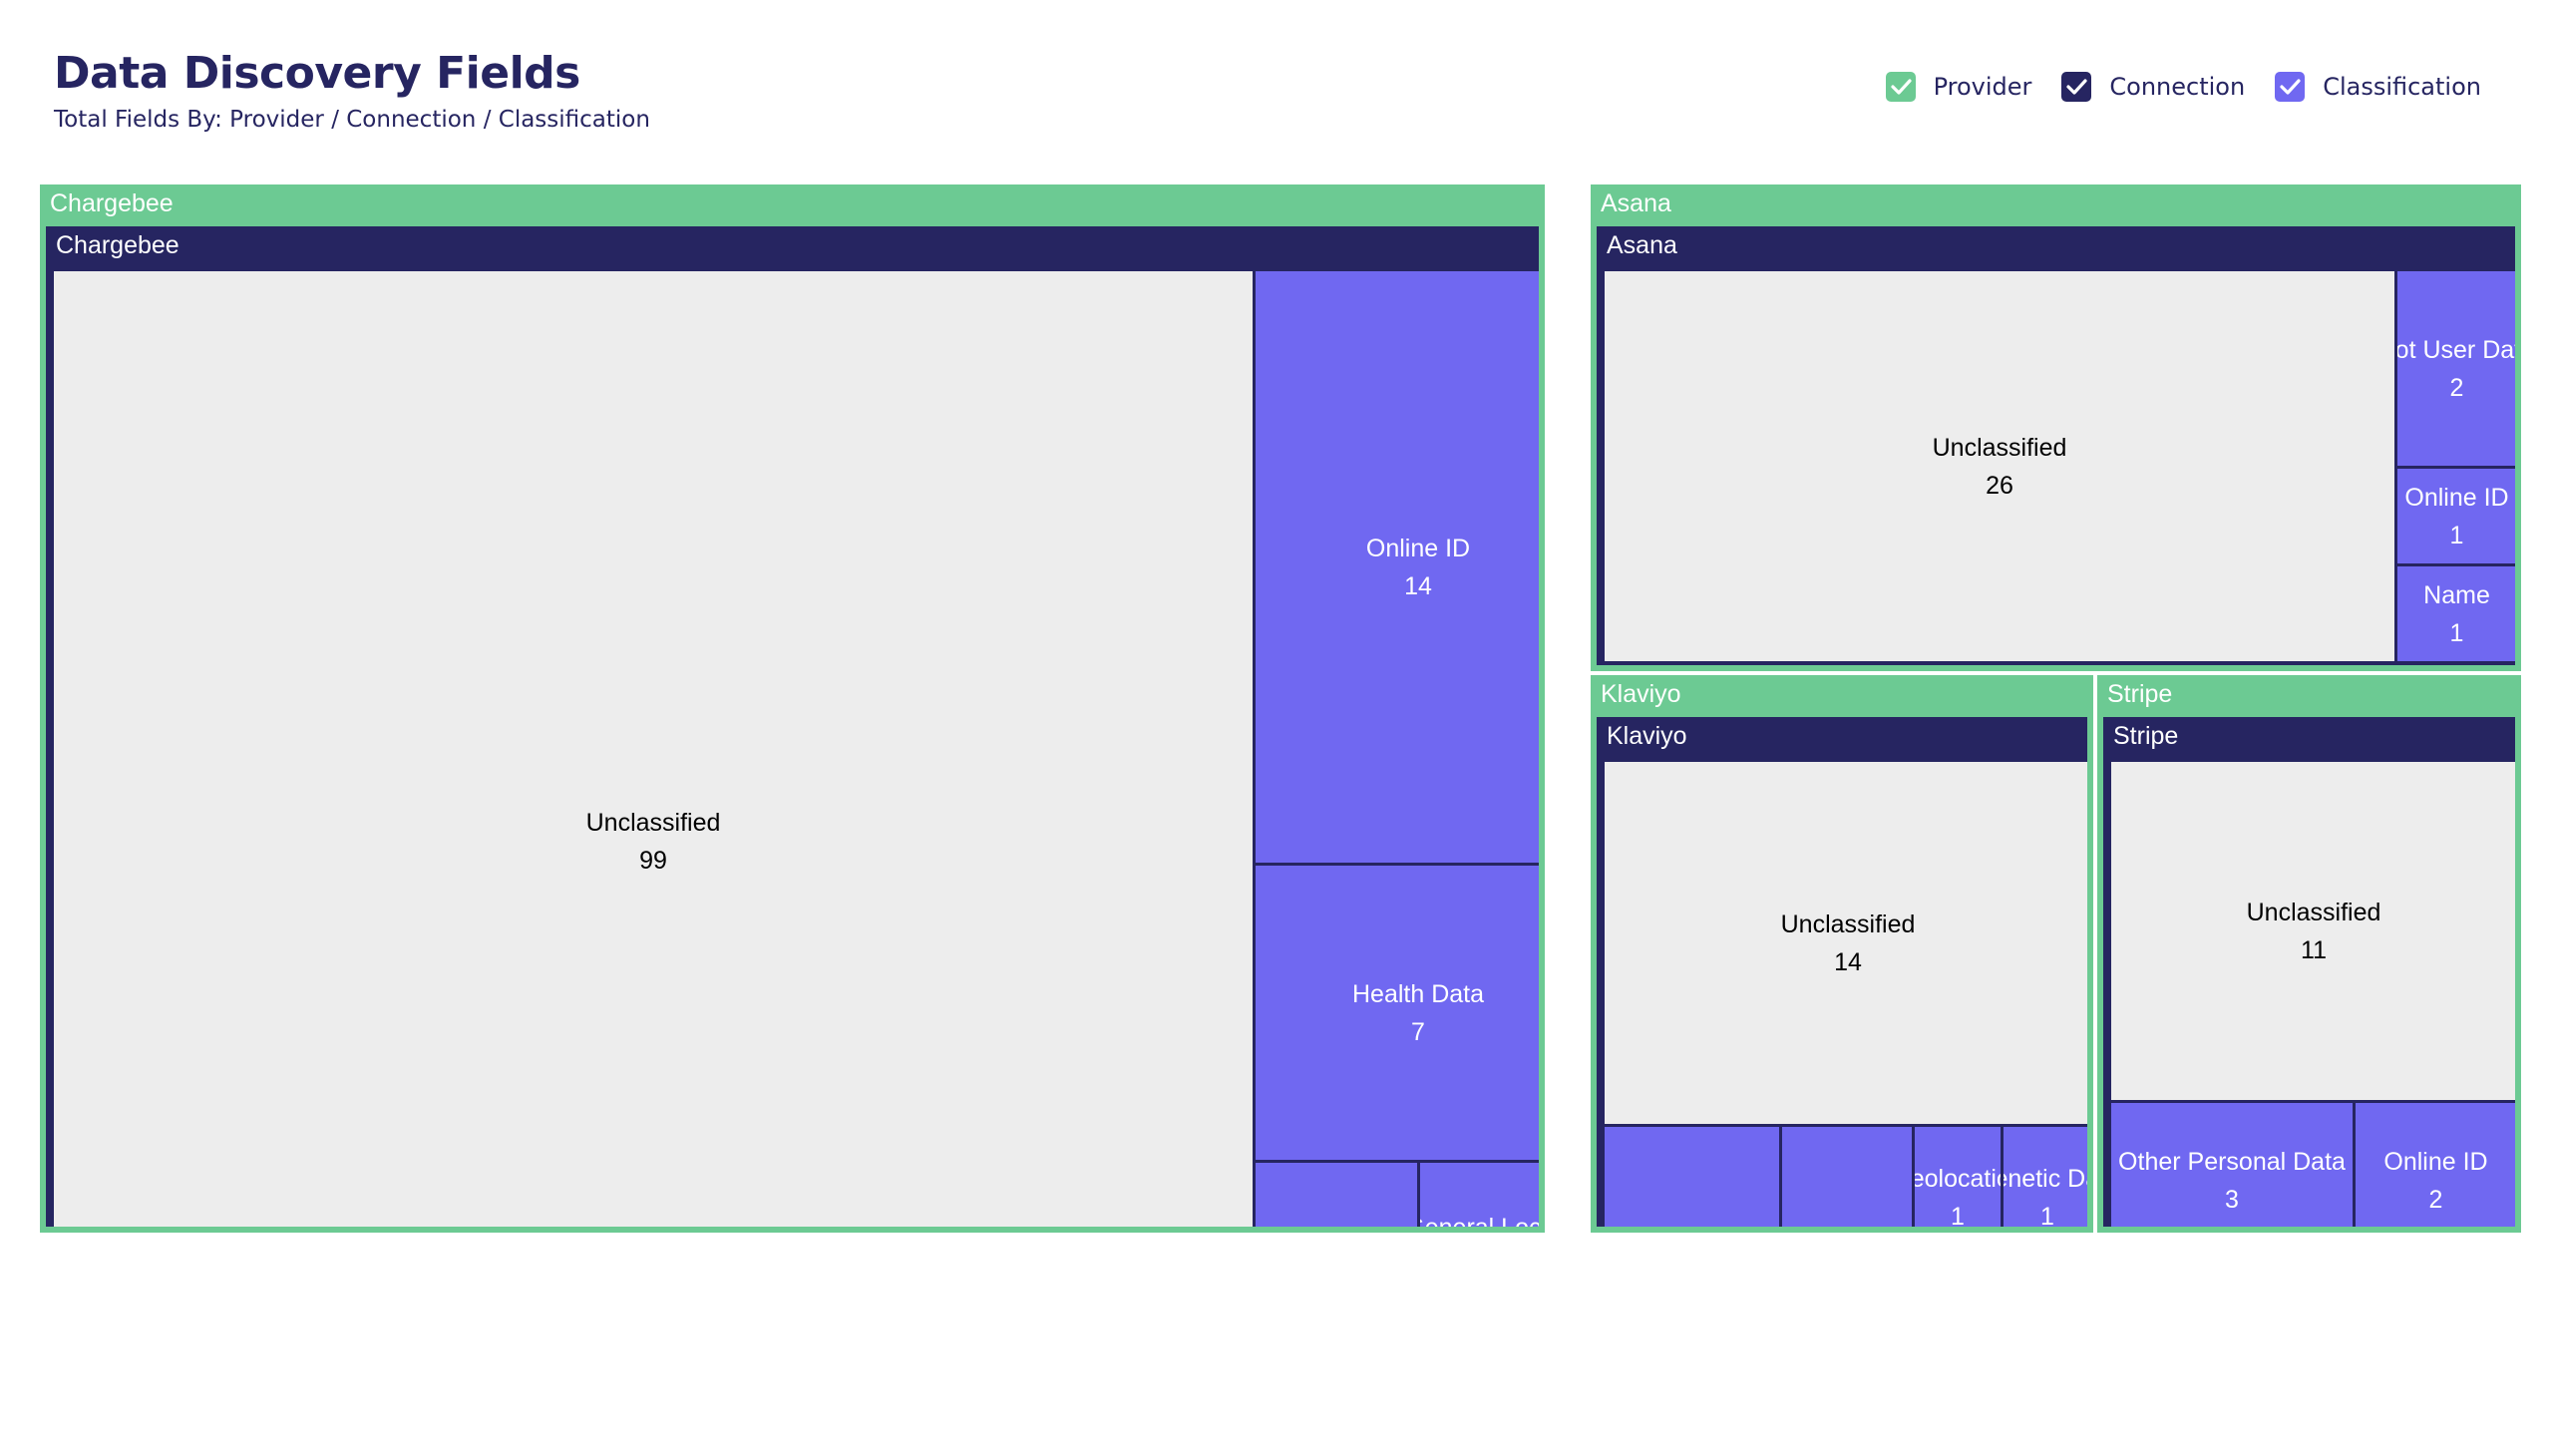 The width and height of the screenshot is (2553, 1456). I want to click on connection-label: Chargebee, so click(118, 245).